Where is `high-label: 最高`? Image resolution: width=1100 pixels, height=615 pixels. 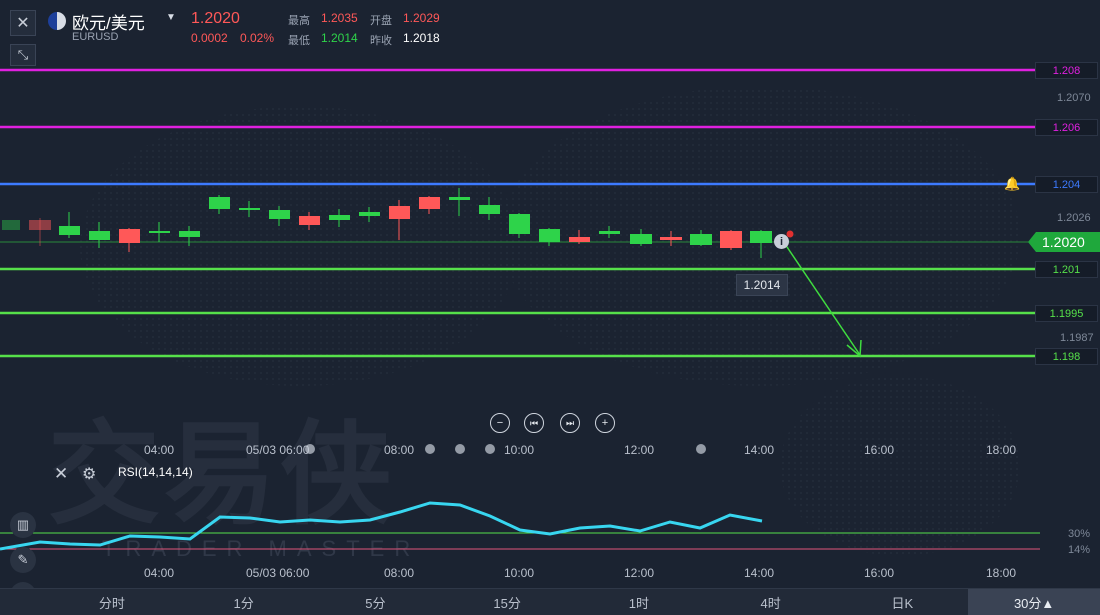 high-label: 最高 is located at coordinates (299, 21).